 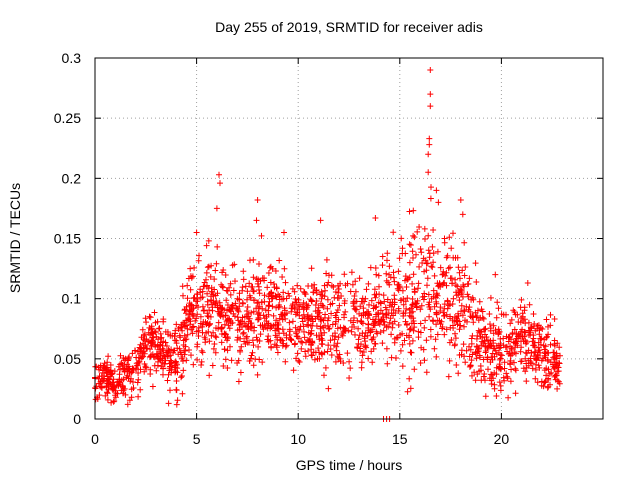 I want to click on x-tick-label: 20, so click(x=502, y=439).